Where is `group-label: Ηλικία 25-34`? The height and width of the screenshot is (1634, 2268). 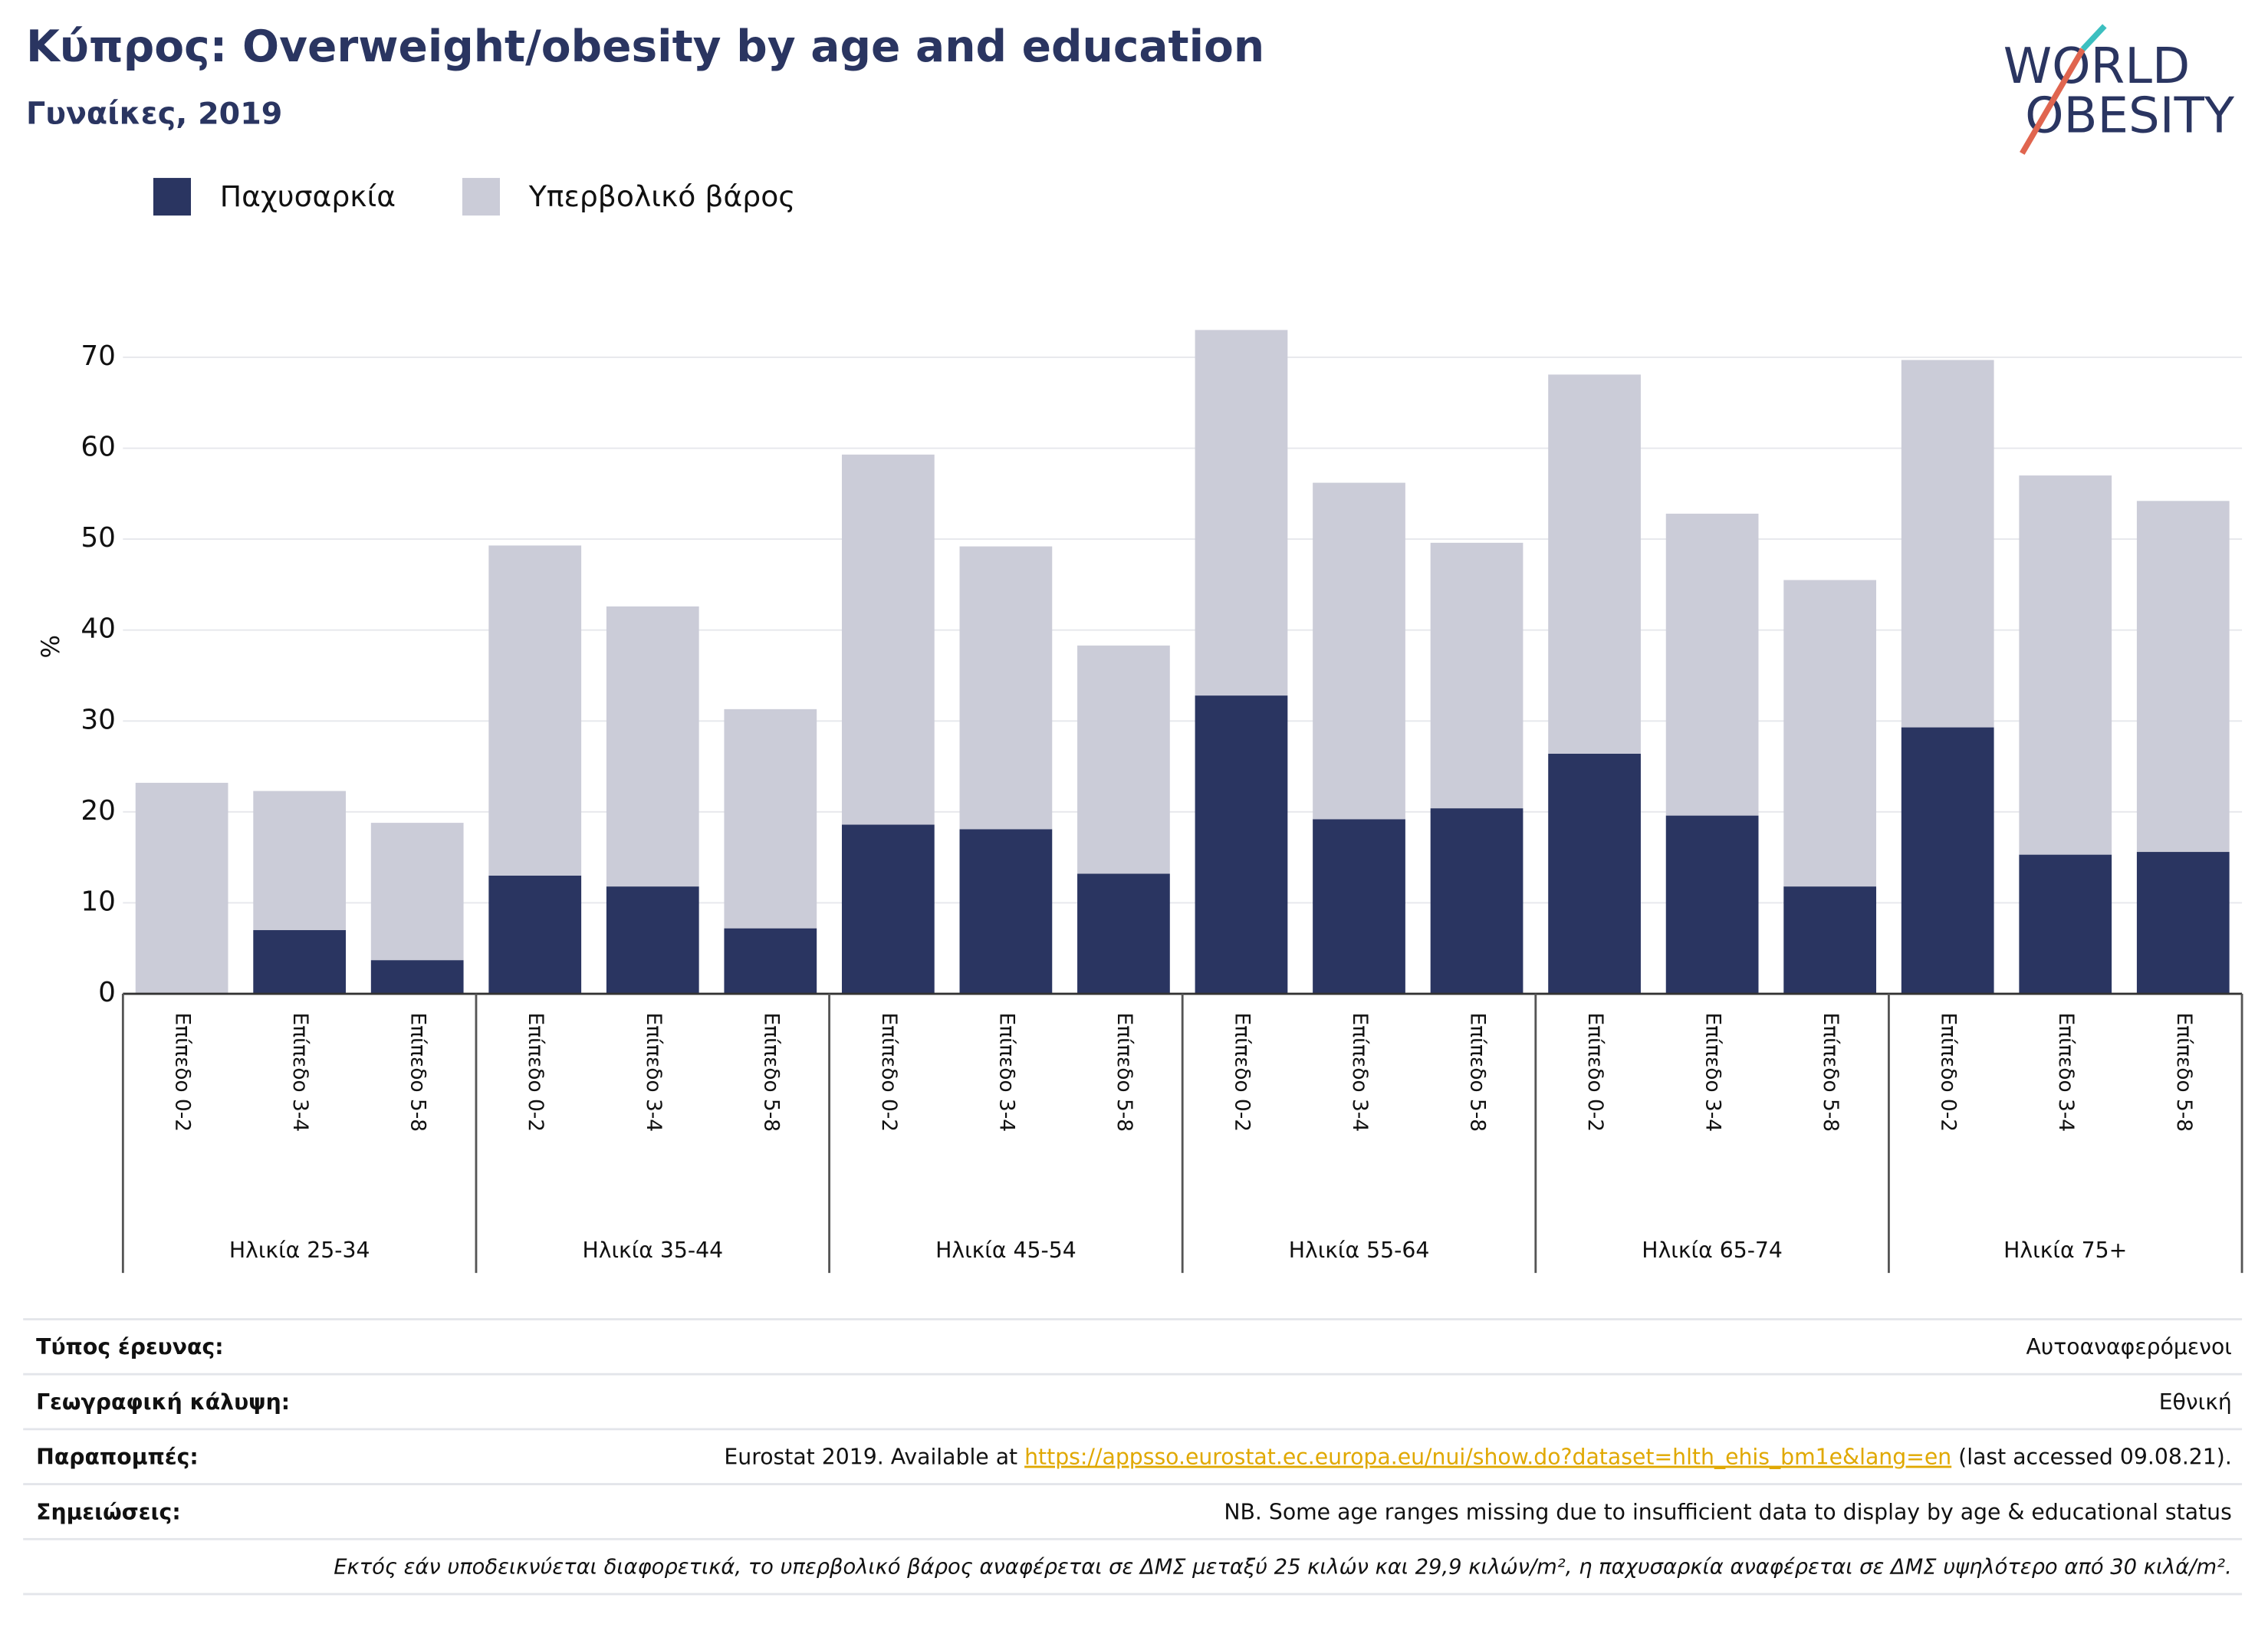
group-label: Ηλικία 25-34 is located at coordinates (299, 1251).